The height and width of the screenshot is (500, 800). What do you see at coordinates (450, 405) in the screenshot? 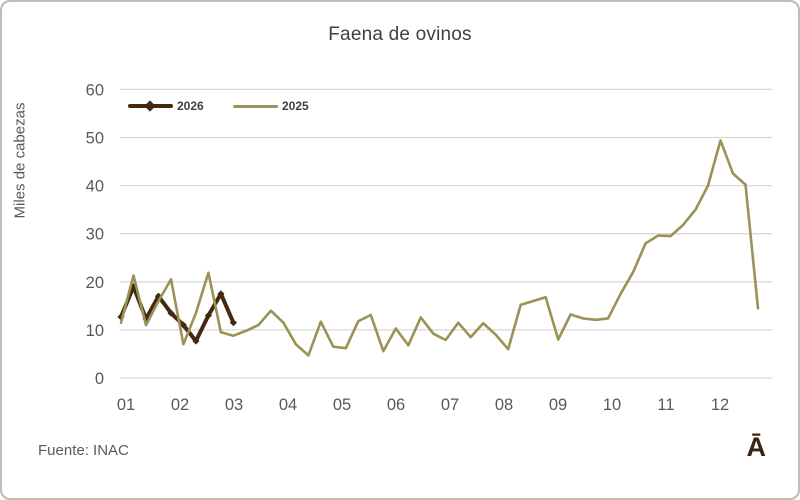
I see `x-tick-label: 07` at bounding box center [450, 405].